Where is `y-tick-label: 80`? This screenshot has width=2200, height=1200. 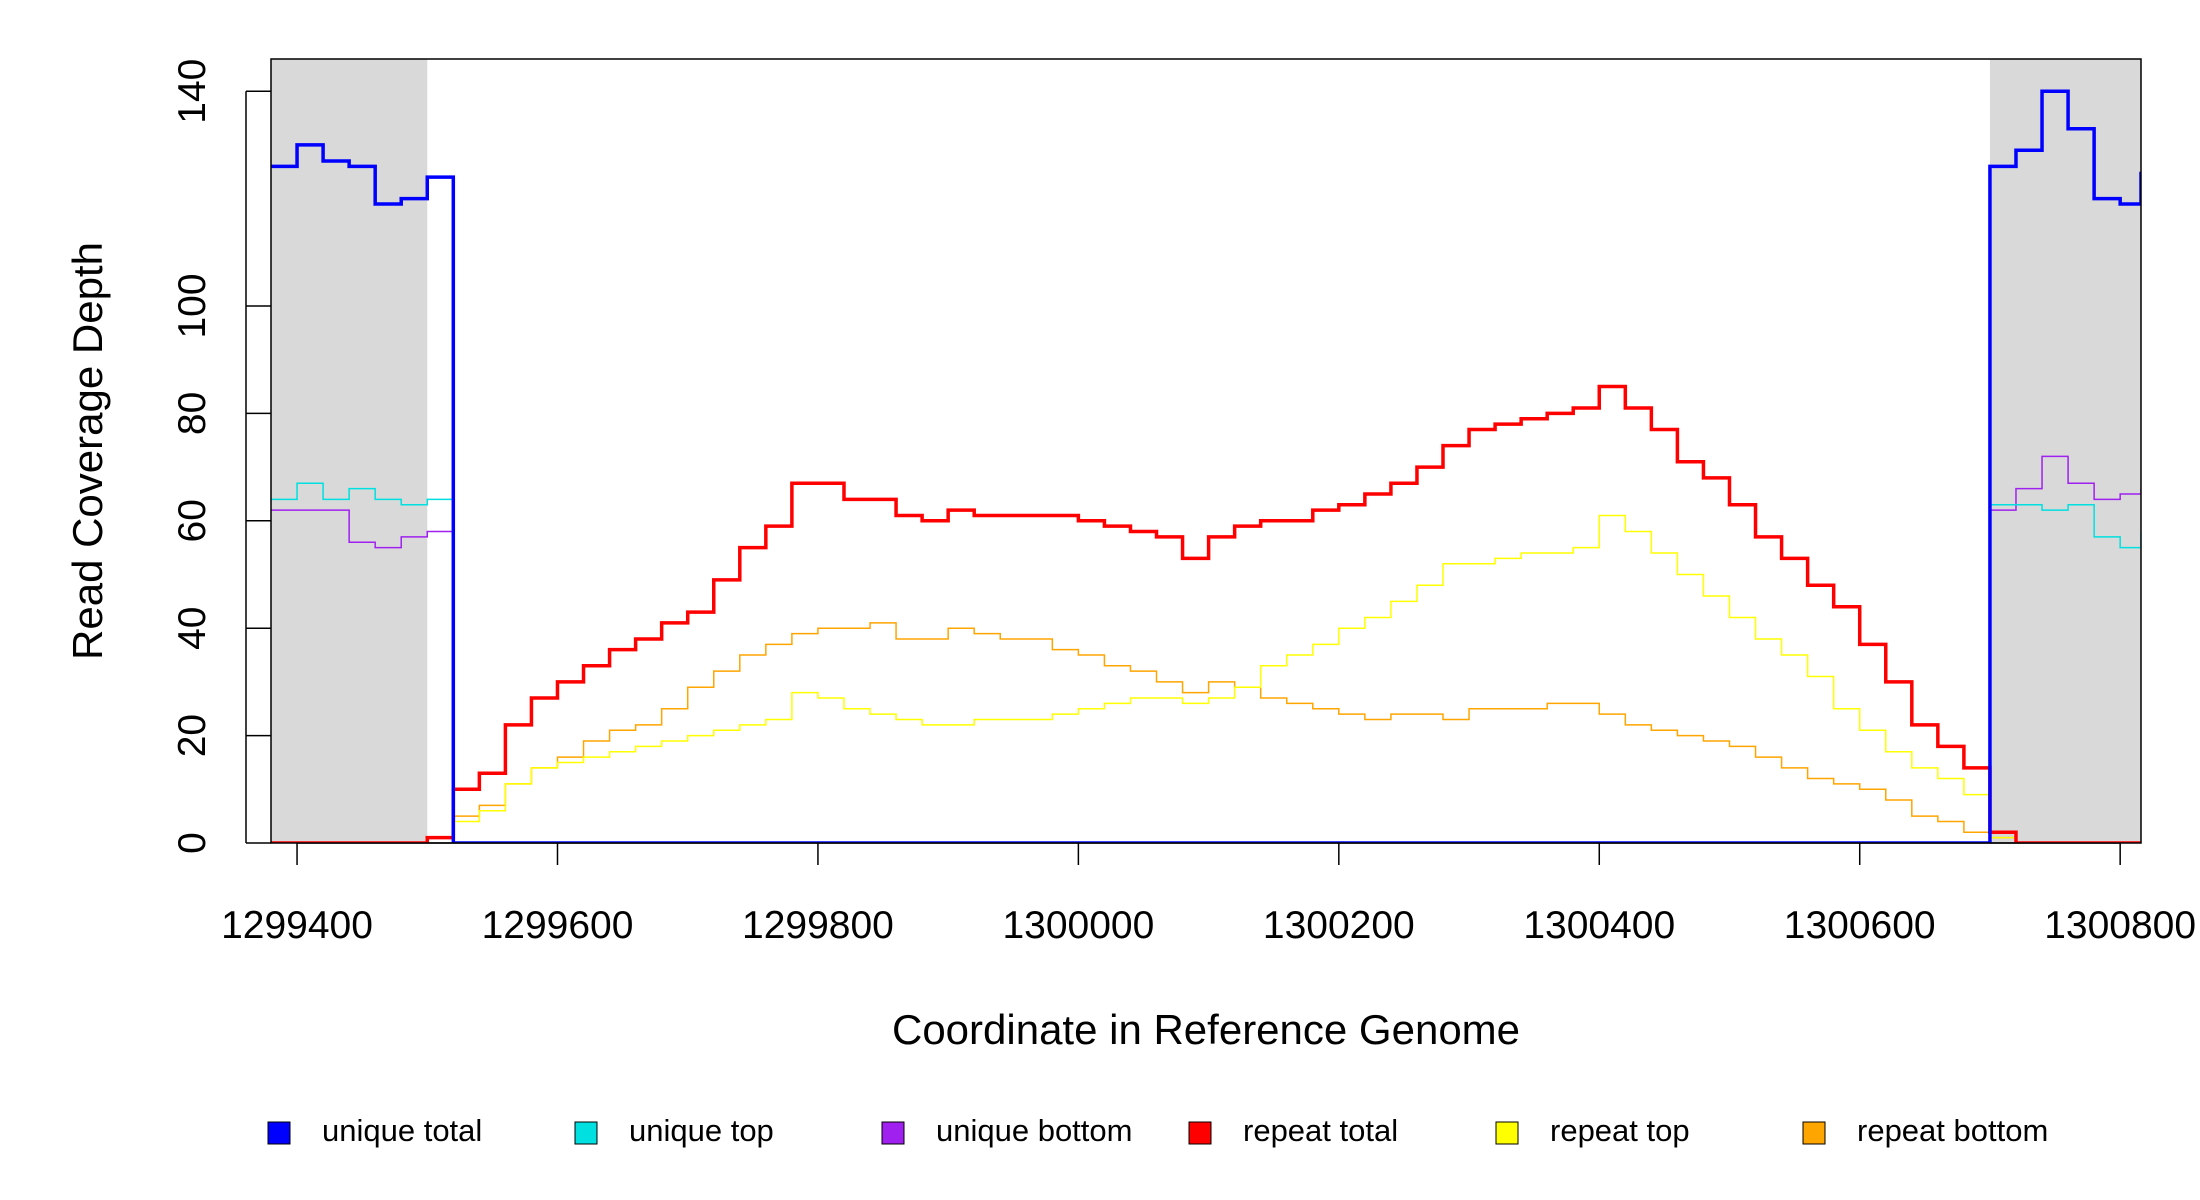
y-tick-label: 80 is located at coordinates (192, 413).